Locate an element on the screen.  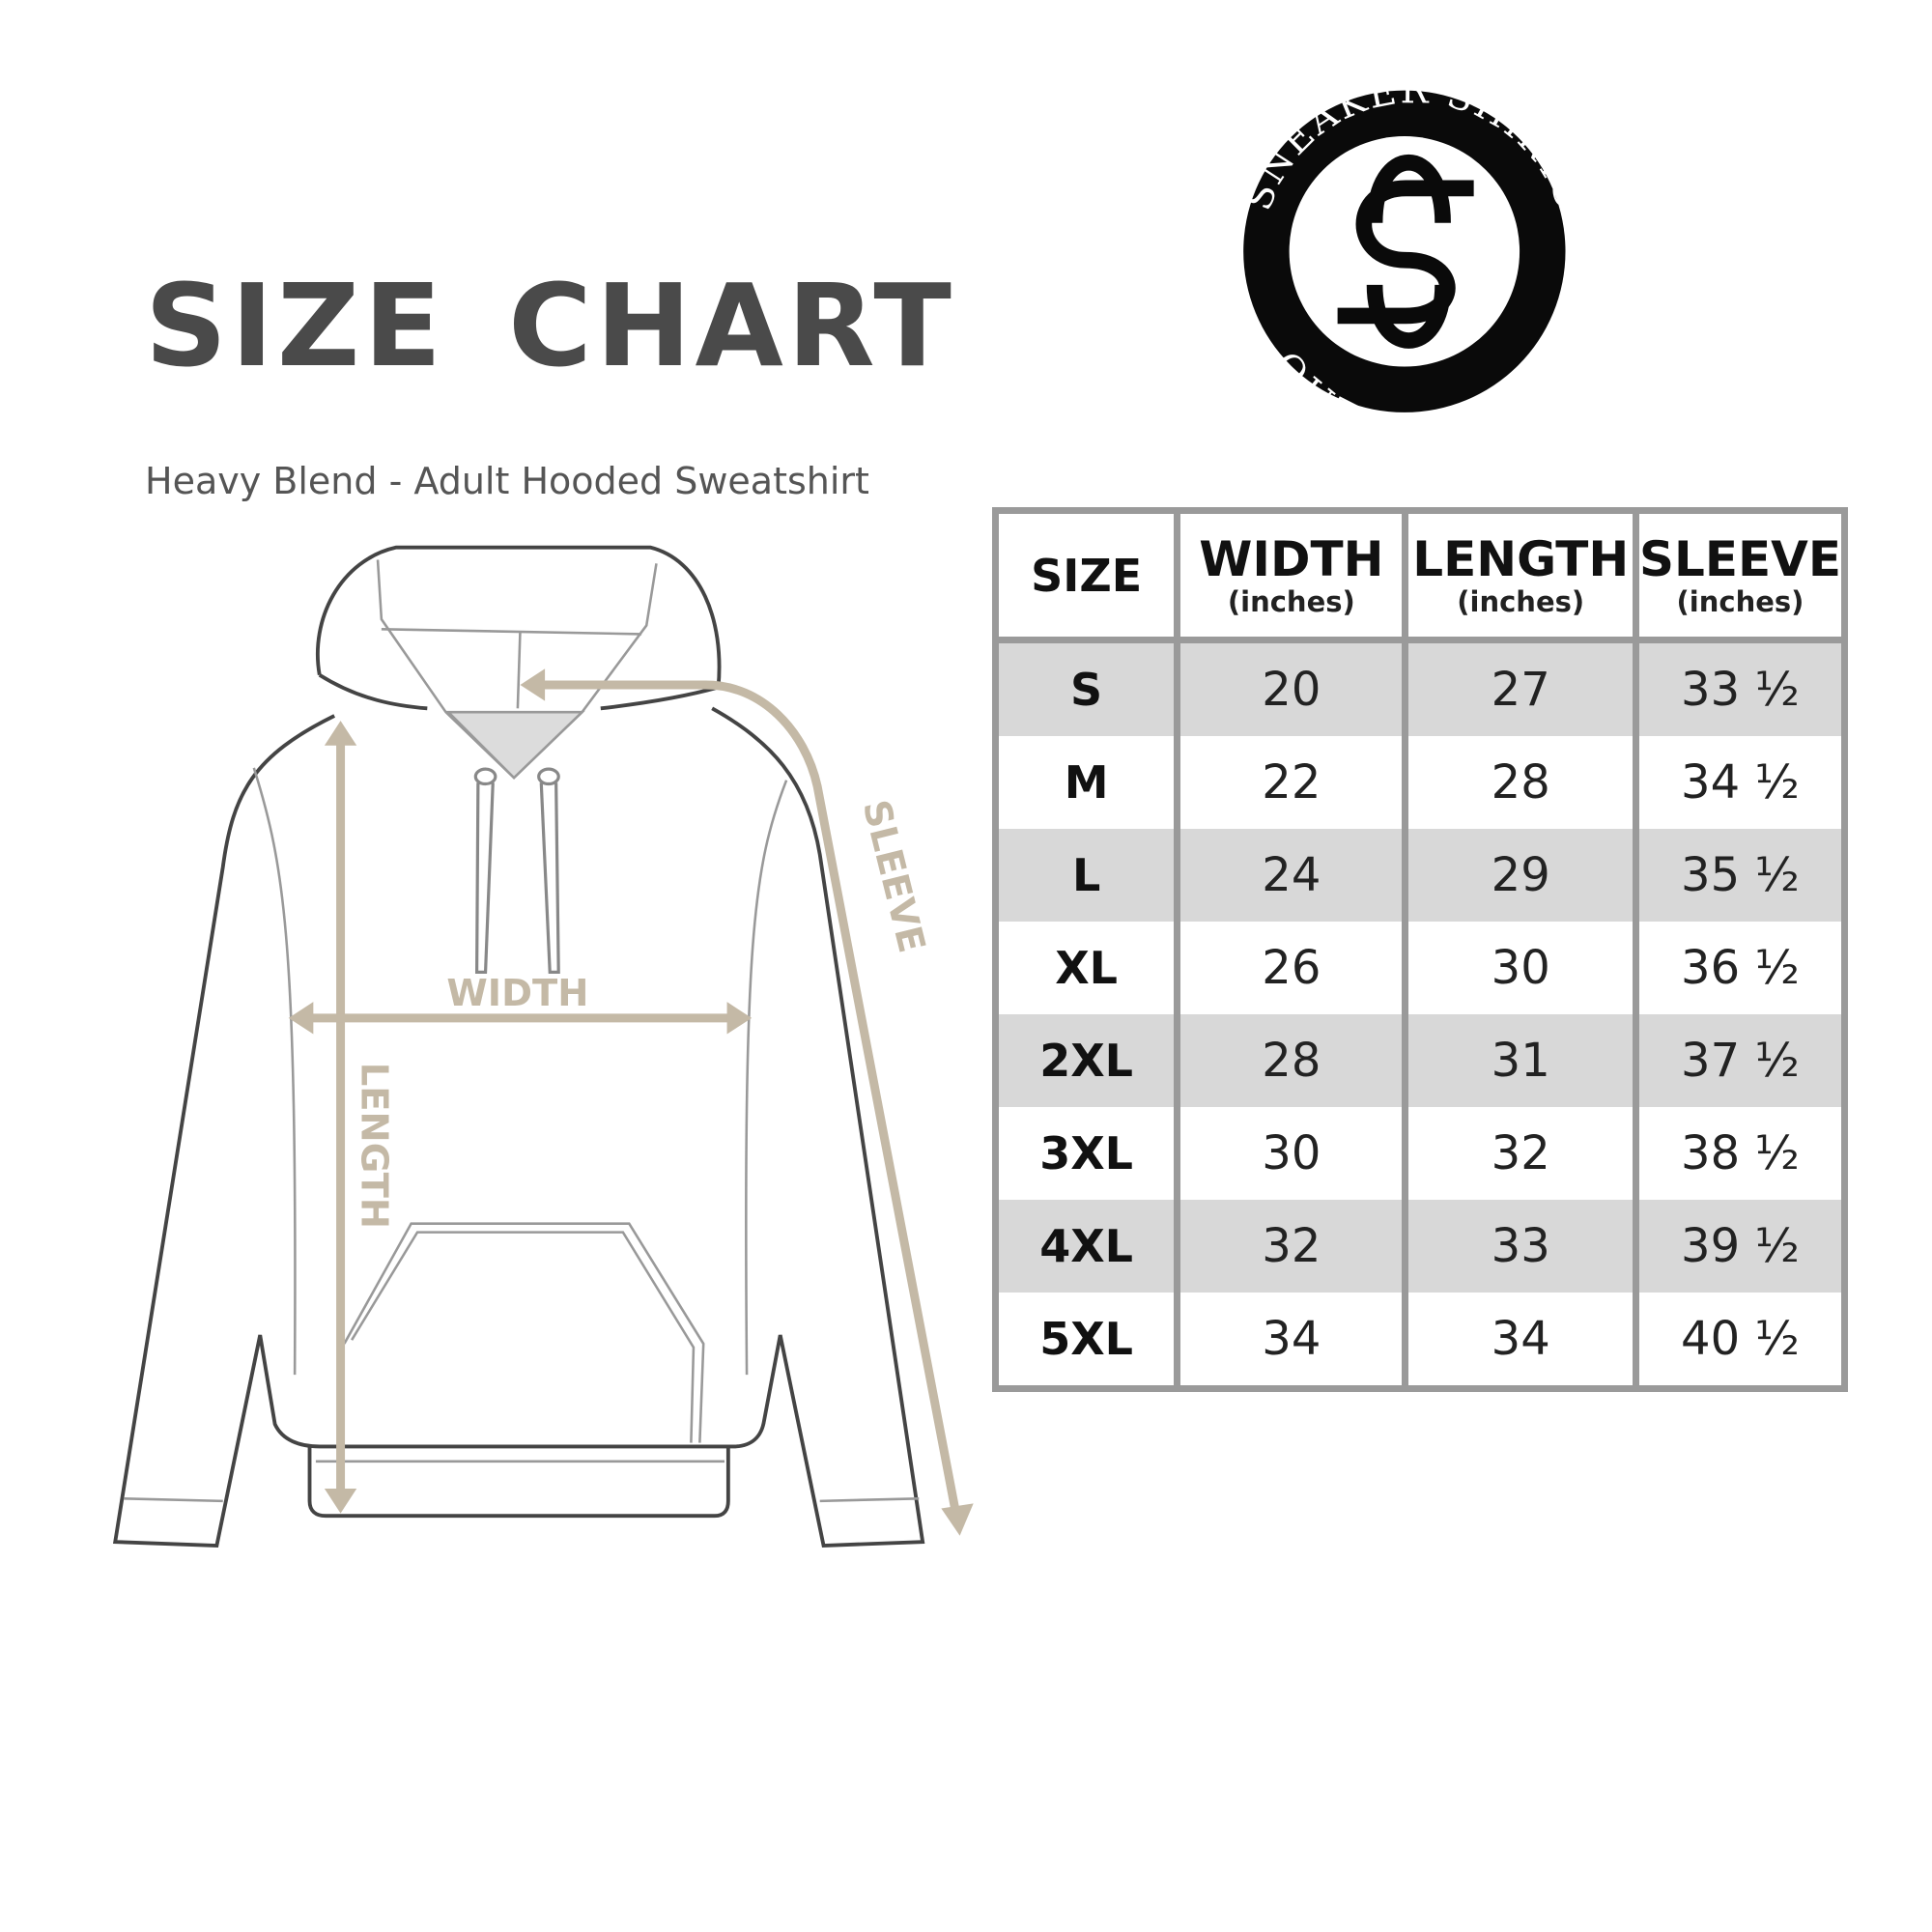
table-row: M 22 28 34 ½ is located at coordinates (1420, 782).